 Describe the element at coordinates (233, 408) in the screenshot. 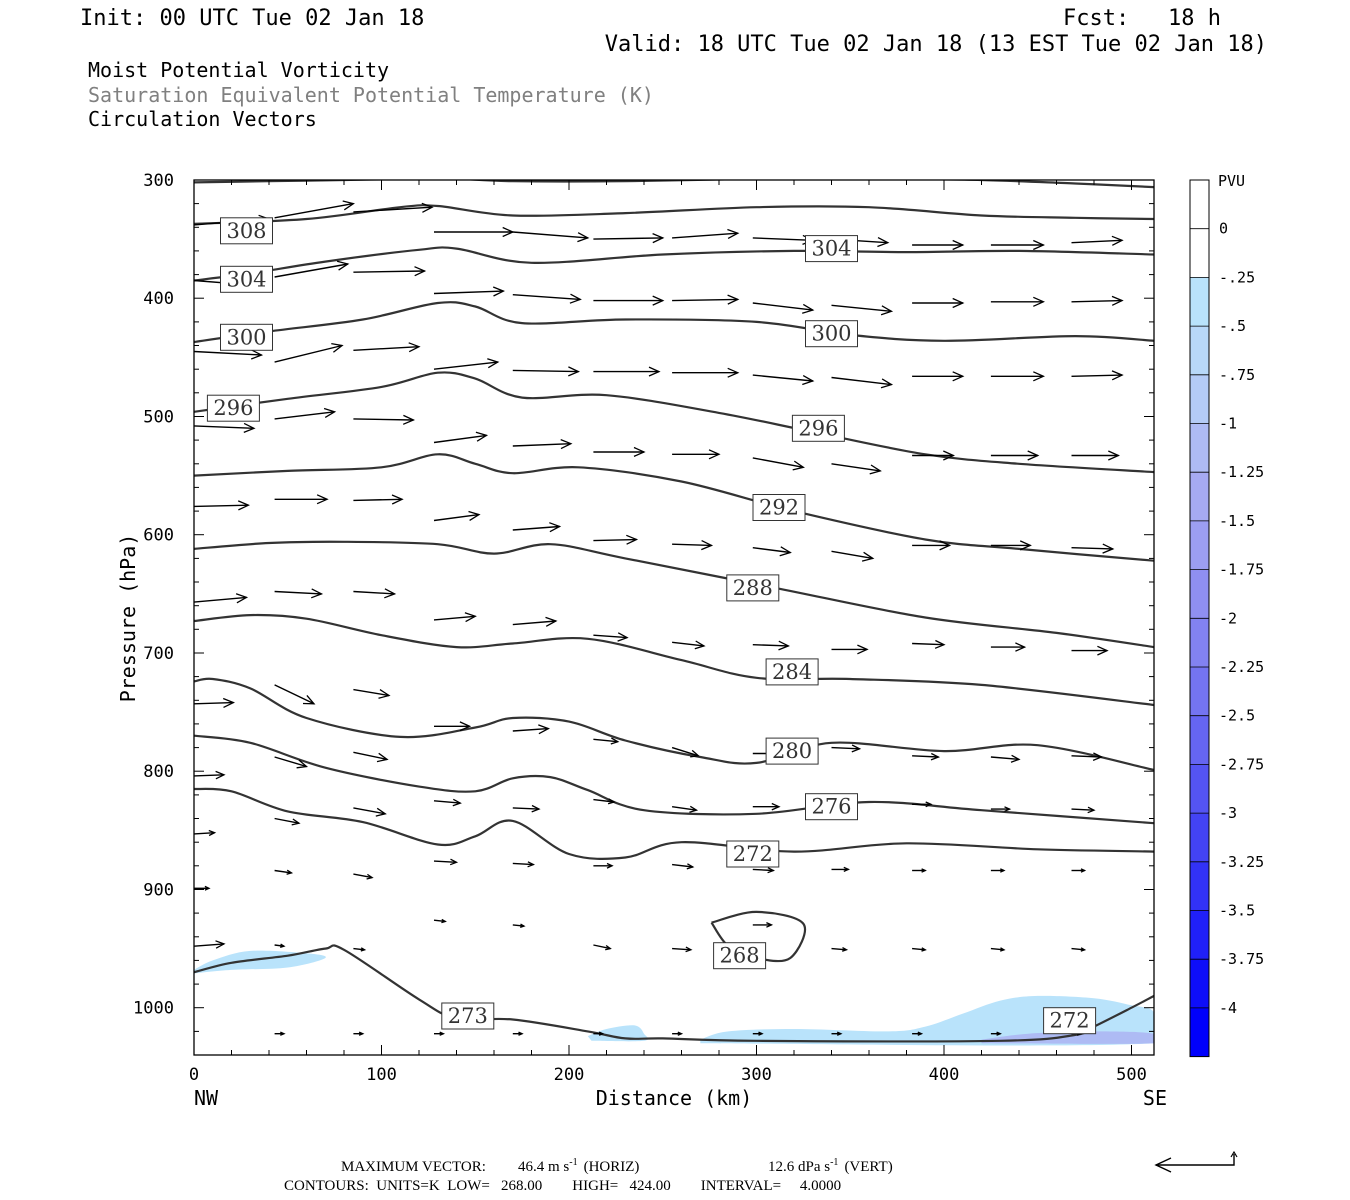

I see `contour-label-text: 296` at that location.